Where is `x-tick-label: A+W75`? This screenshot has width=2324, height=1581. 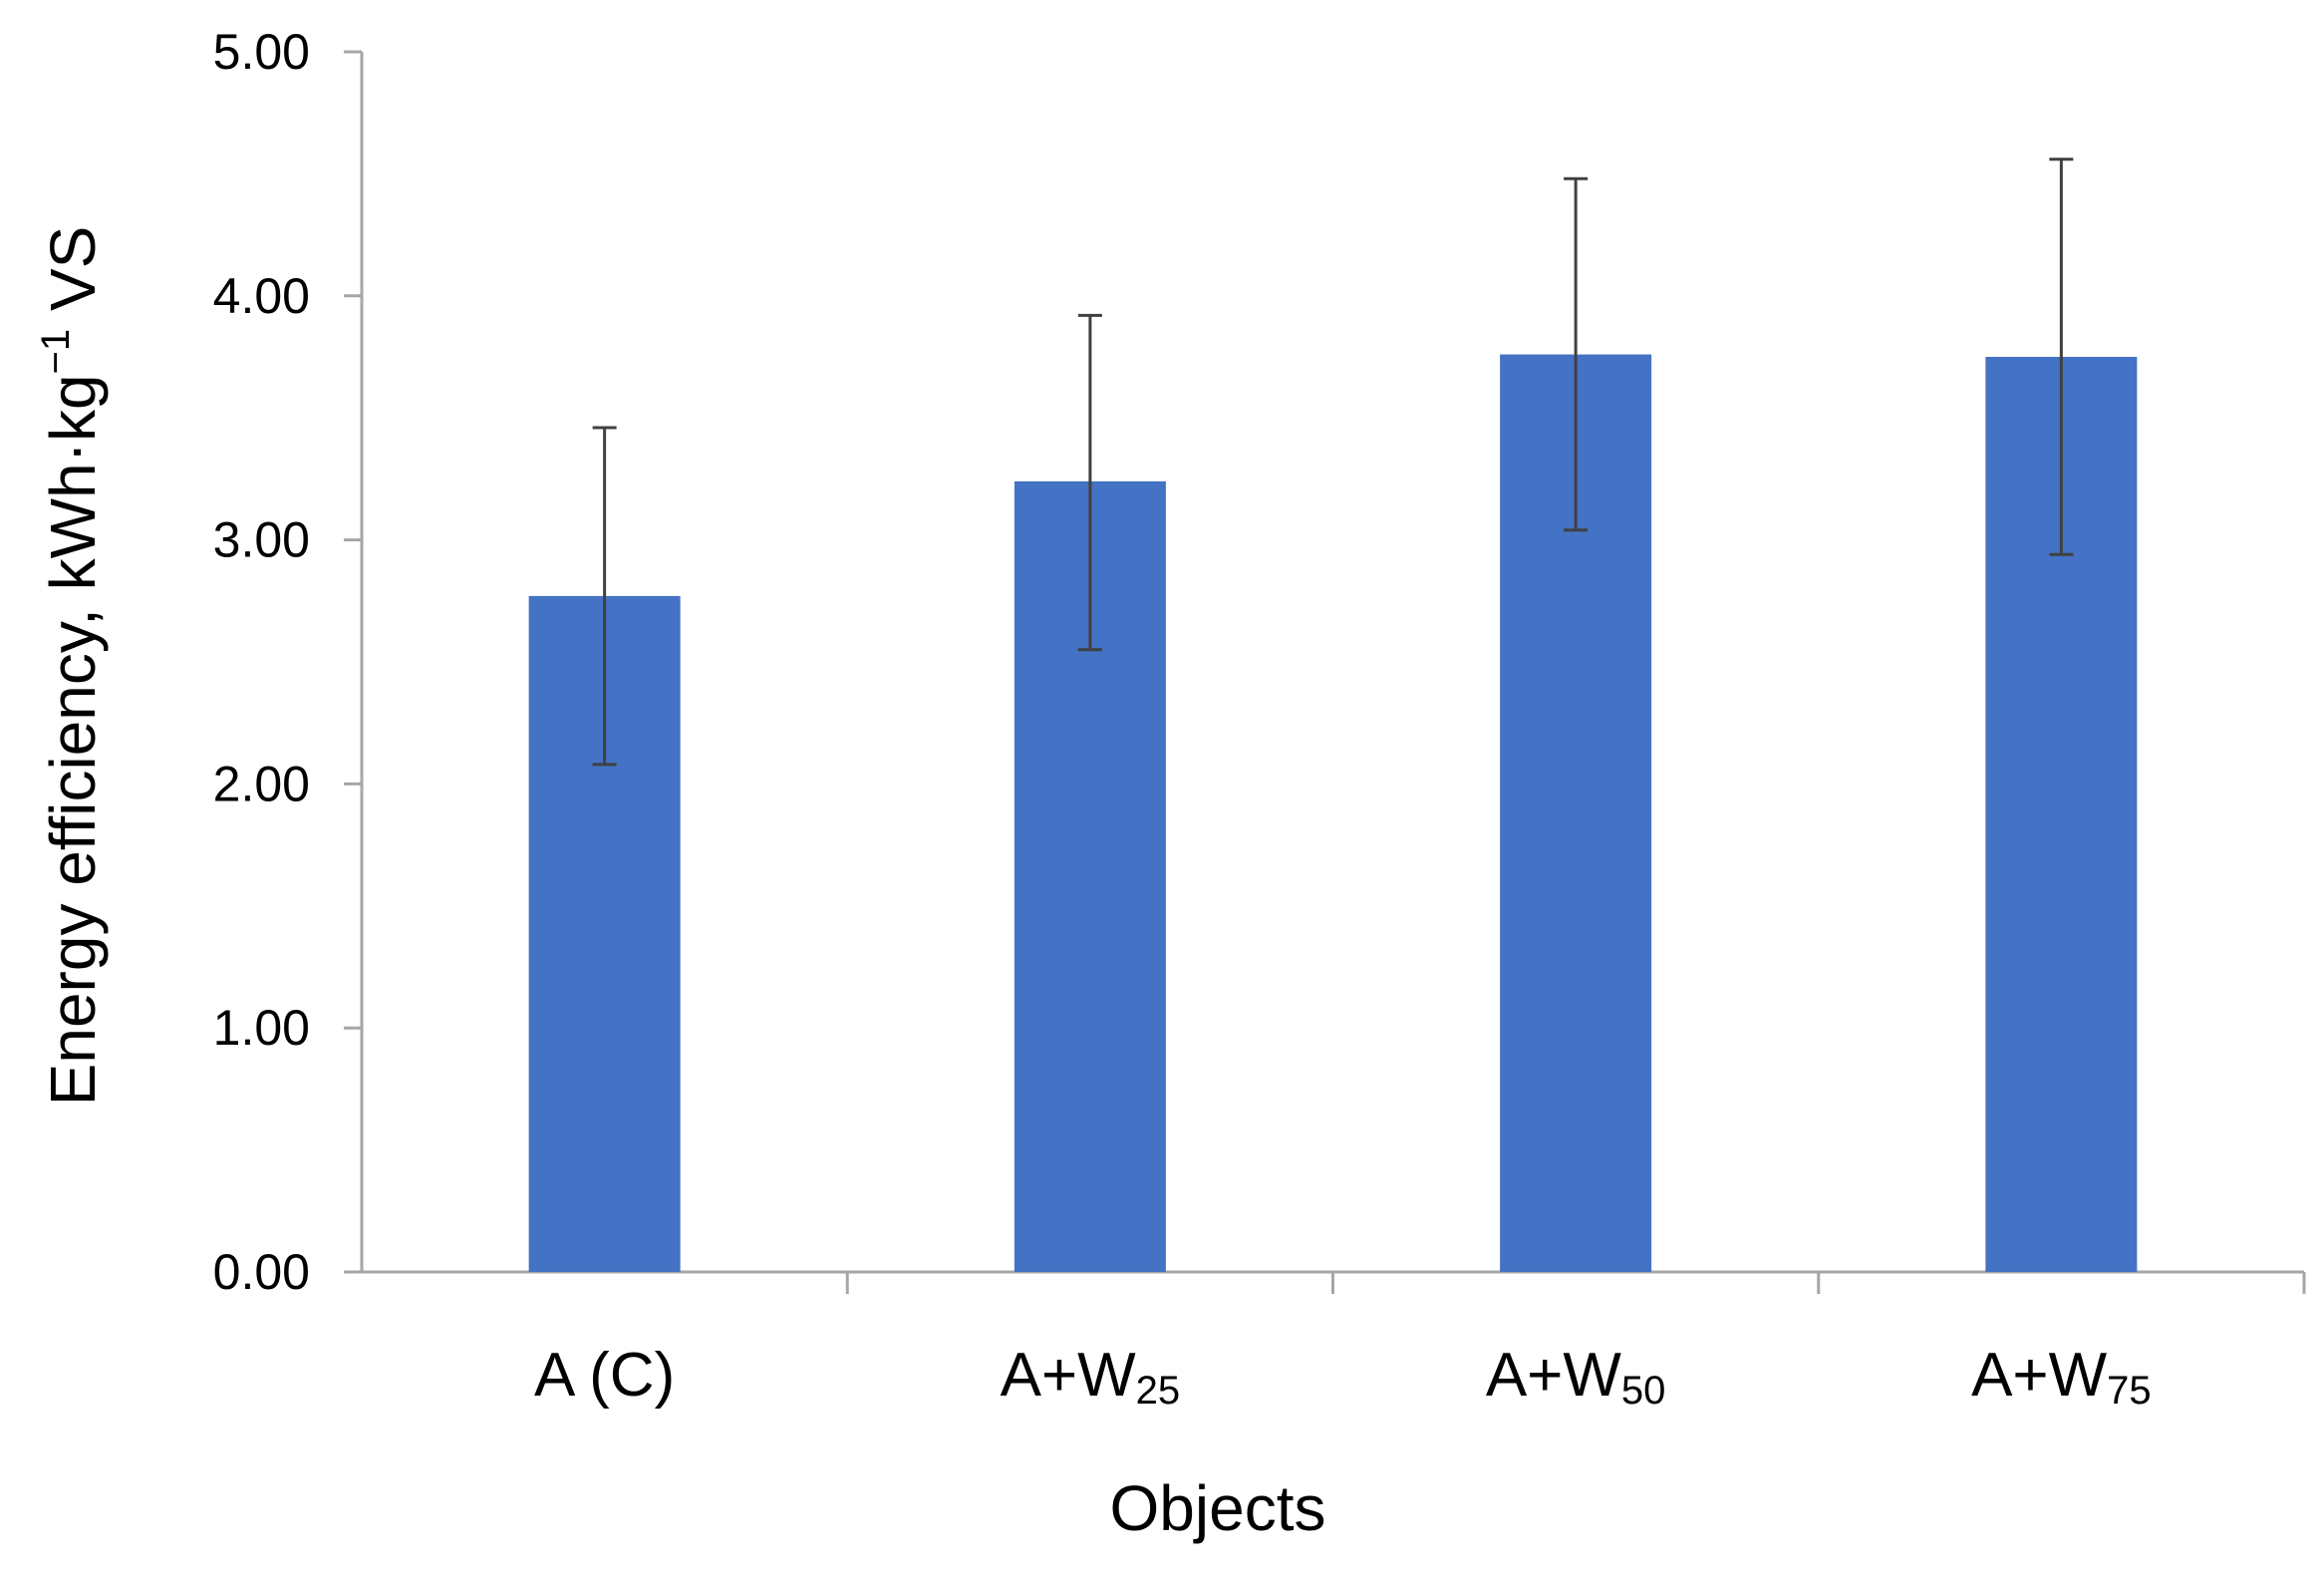
x-tick-label: A+W75 is located at coordinates (2061, 1377).